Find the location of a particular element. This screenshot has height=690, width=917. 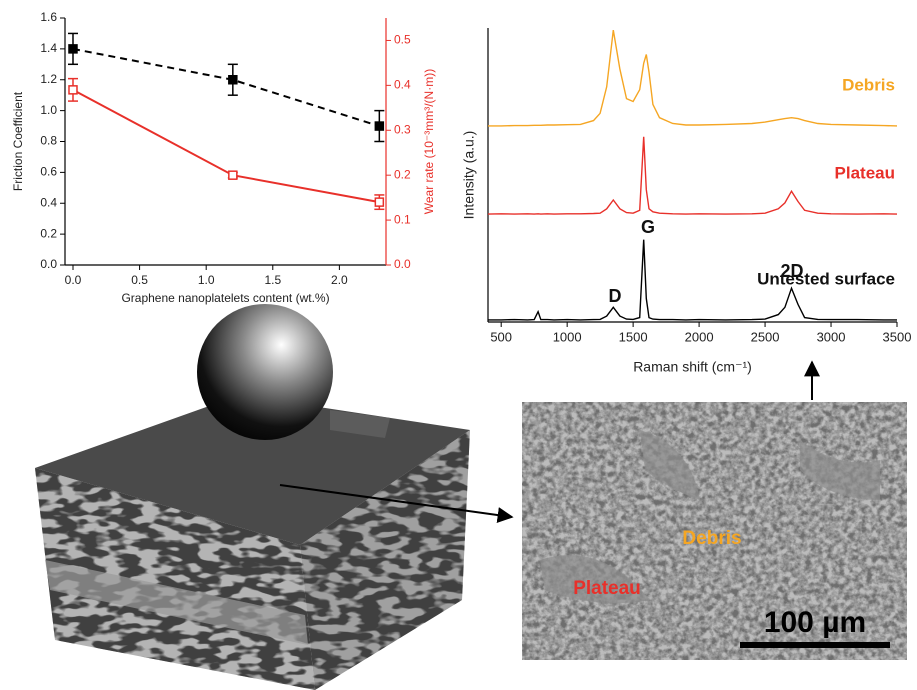

x-axis-label: Graphene nanoplatelets content (wt.%) is located at coordinates (225, 298).